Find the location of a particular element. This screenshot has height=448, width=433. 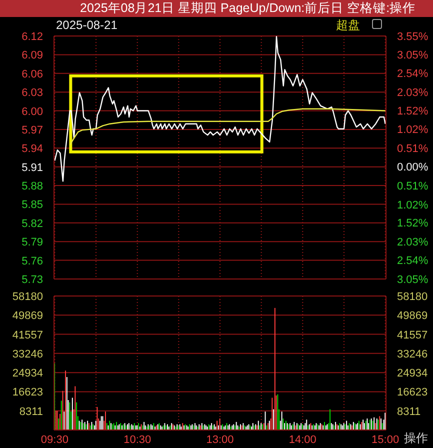

y-tick-label: 49869 is located at coordinates (27, 316).